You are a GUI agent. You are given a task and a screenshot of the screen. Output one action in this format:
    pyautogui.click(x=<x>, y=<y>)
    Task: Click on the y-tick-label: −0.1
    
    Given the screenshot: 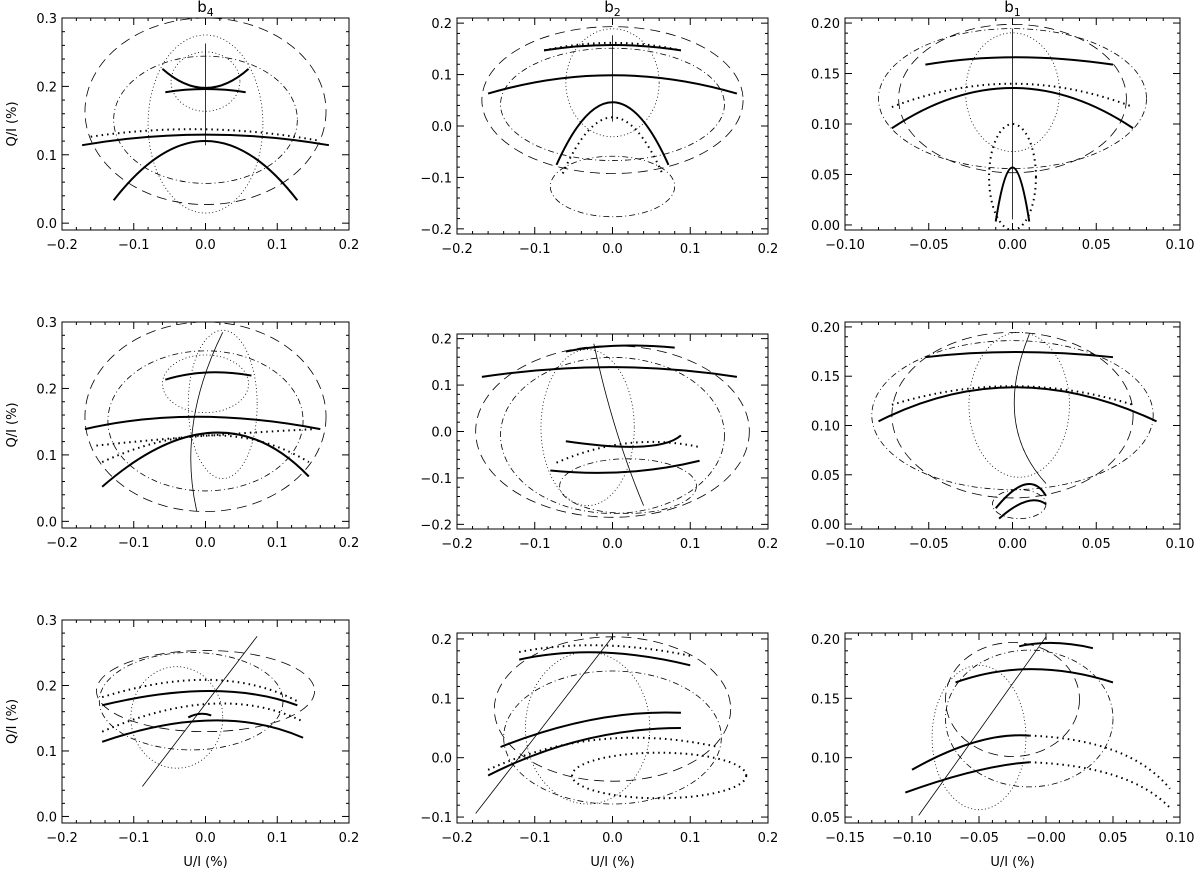 What is the action you would take?
    pyautogui.click(x=436, y=818)
    